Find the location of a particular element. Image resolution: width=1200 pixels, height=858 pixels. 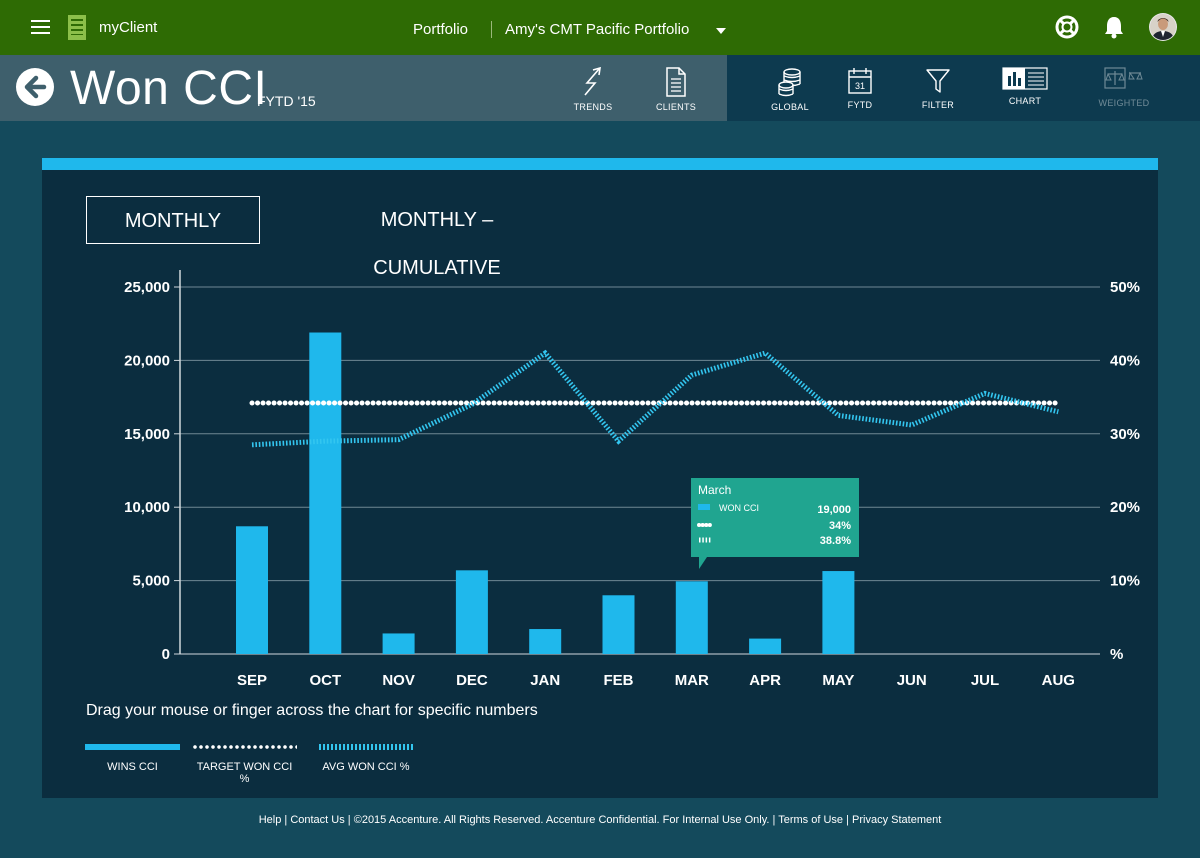

y-right-tick-label: % is located at coordinates (1116, 654).